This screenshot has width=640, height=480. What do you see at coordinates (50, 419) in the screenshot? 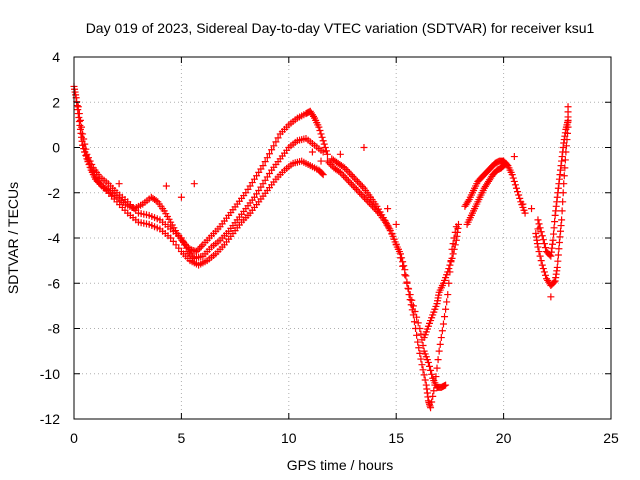
I see `y-tick-label: -12` at bounding box center [50, 419].